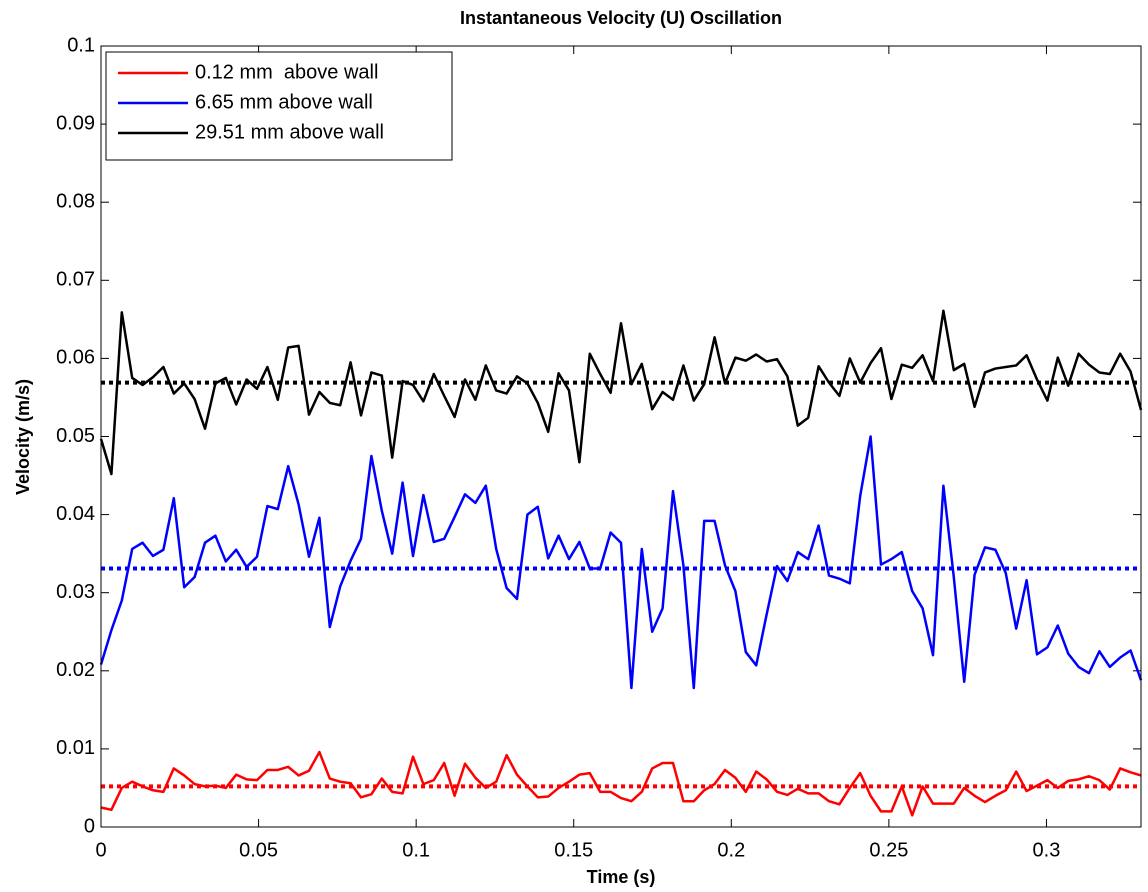  I want to click on y-tick-label: 0.08, so click(75, 201).